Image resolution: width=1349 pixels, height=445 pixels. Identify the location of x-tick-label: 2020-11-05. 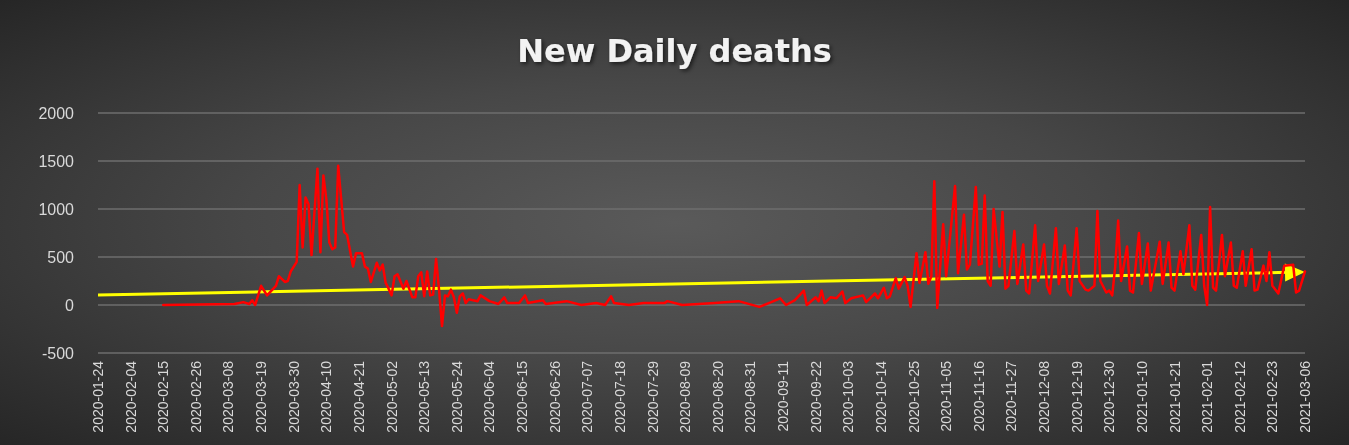
(946, 396).